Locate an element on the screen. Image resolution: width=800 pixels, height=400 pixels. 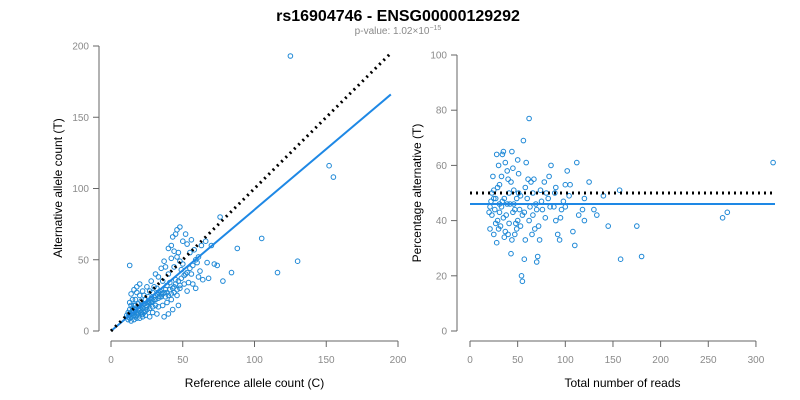
left-x-axis: 0 50 100 150 200 Reference allele count (C) is located at coordinates (257, 365).